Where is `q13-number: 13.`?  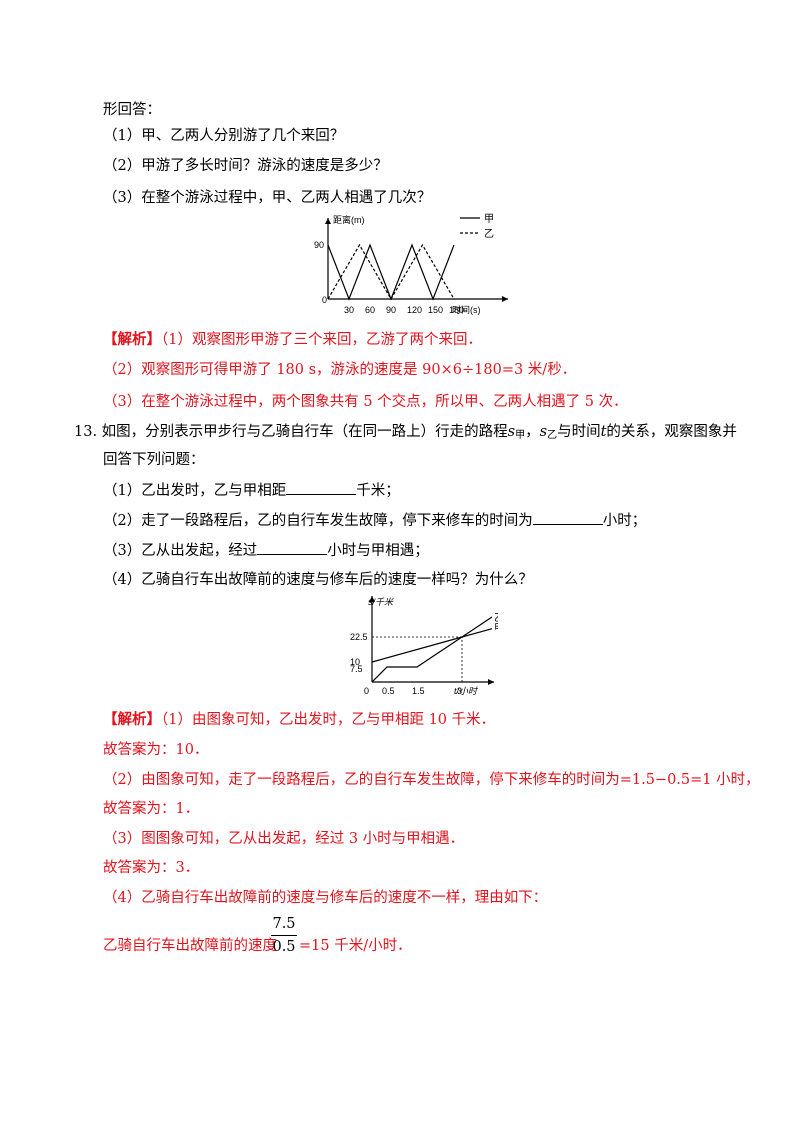 q13-number: 13. is located at coordinates (86, 432).